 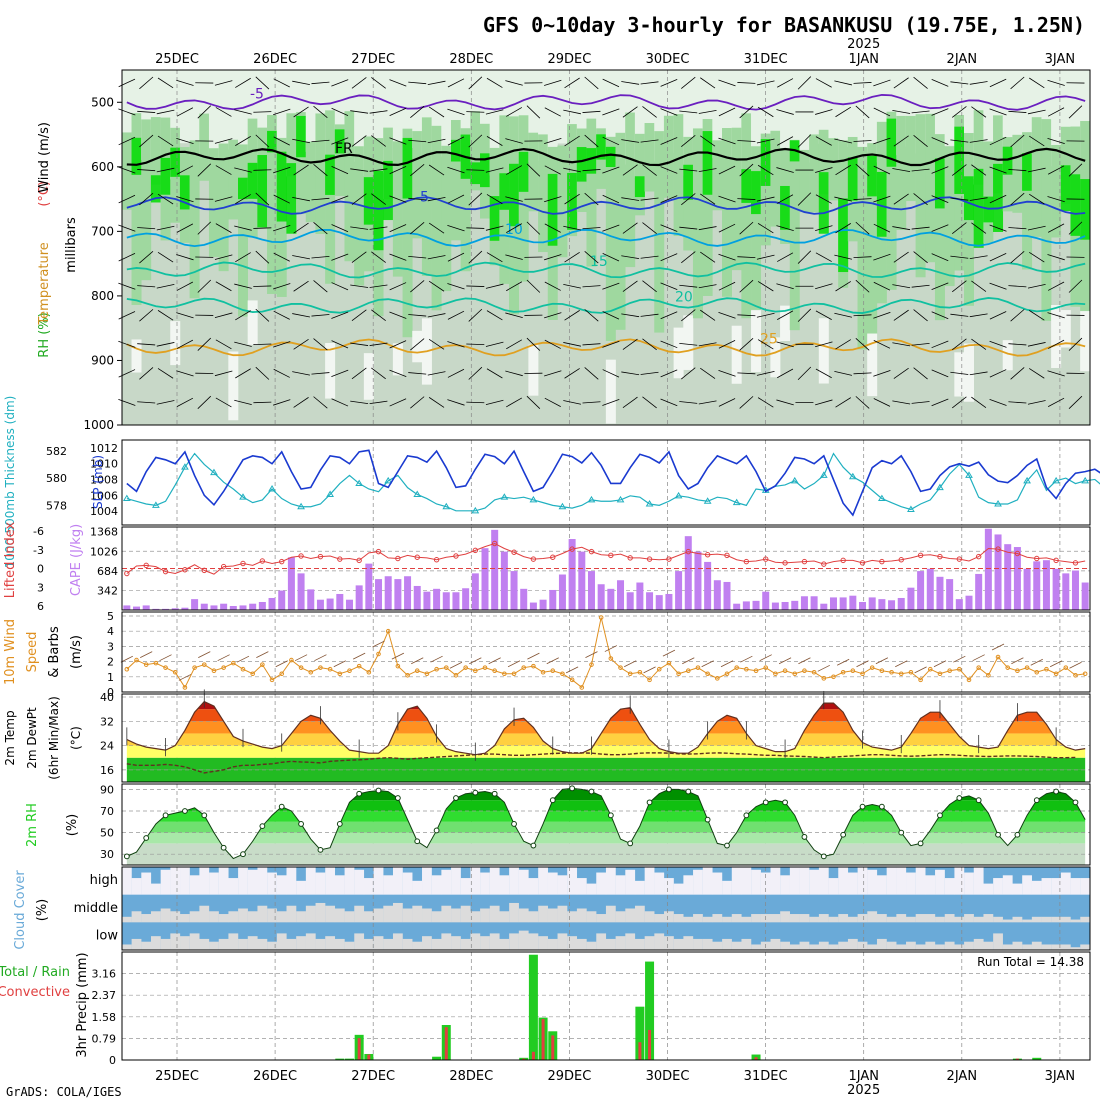 I want to click on precip-tick-label: 0.79, so click(x=104, y=1038).